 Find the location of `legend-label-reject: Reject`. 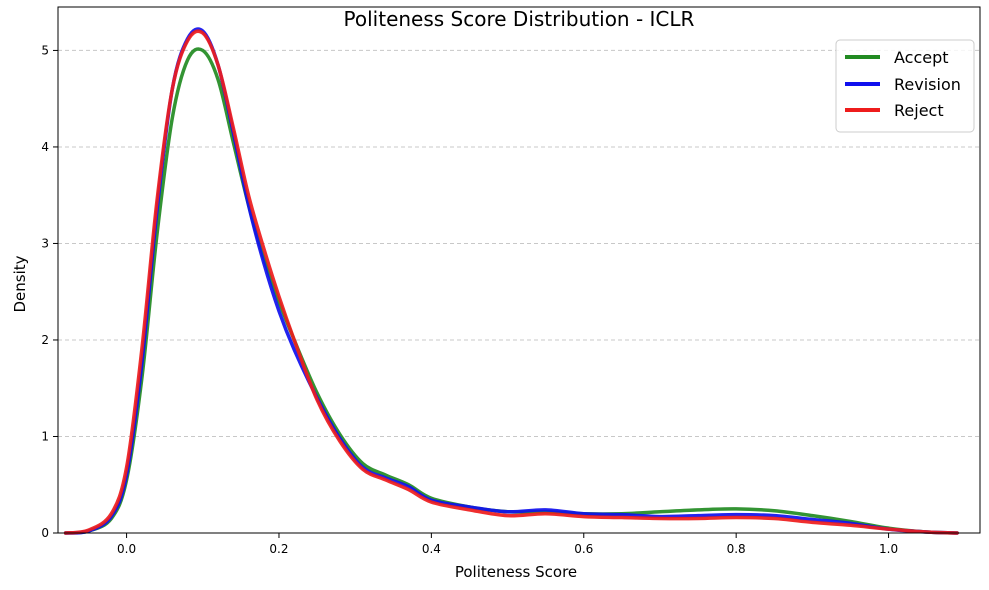

legend-label-reject: Reject is located at coordinates (919, 110).